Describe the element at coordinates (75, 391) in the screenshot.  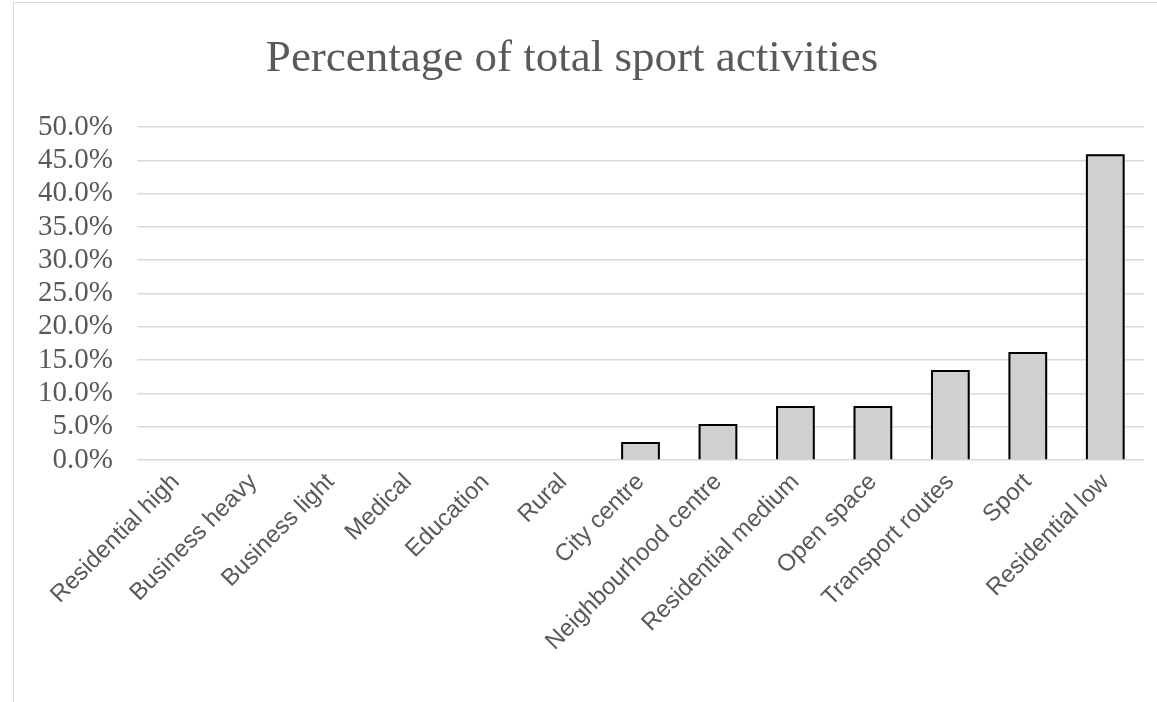
I see `y-tick-label: 10.0%` at that location.